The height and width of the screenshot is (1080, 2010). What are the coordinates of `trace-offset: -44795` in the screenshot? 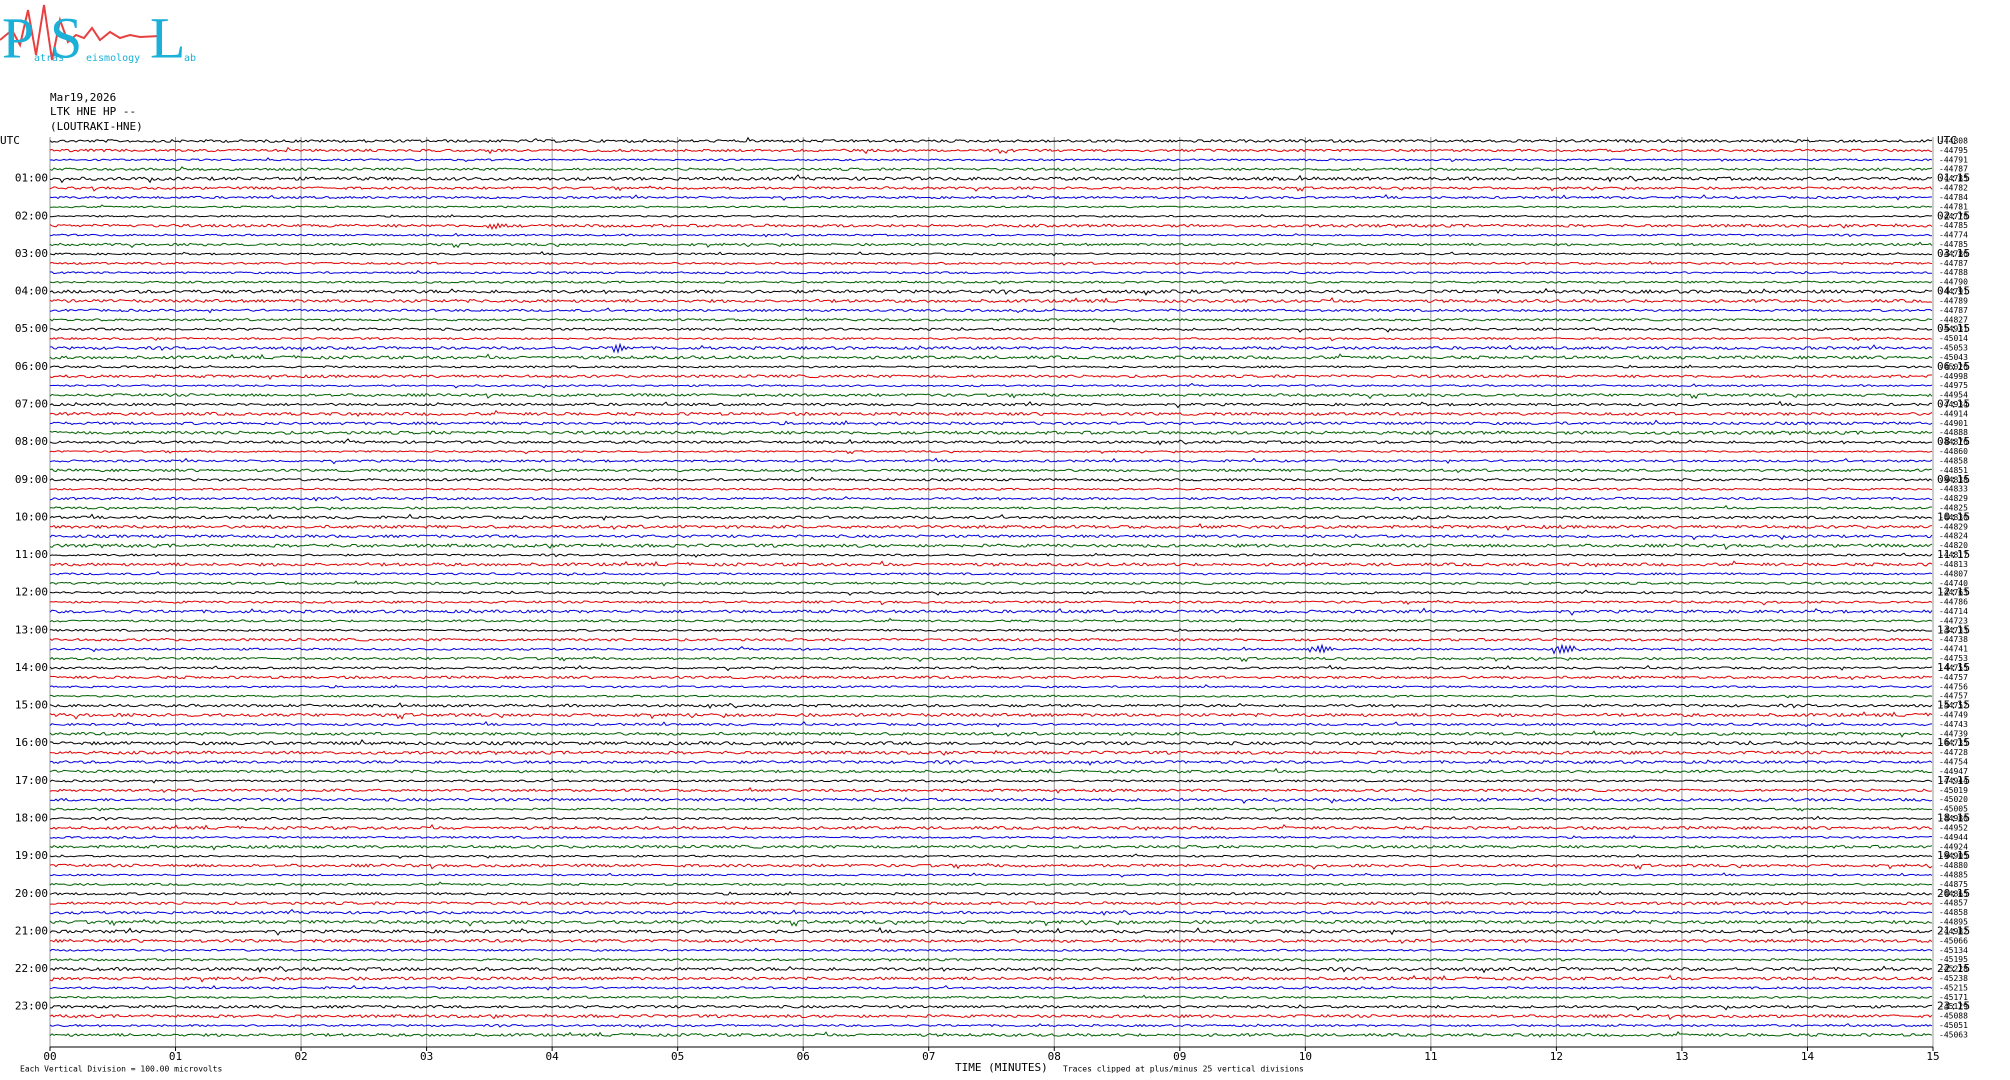 It's located at (1953, 150).